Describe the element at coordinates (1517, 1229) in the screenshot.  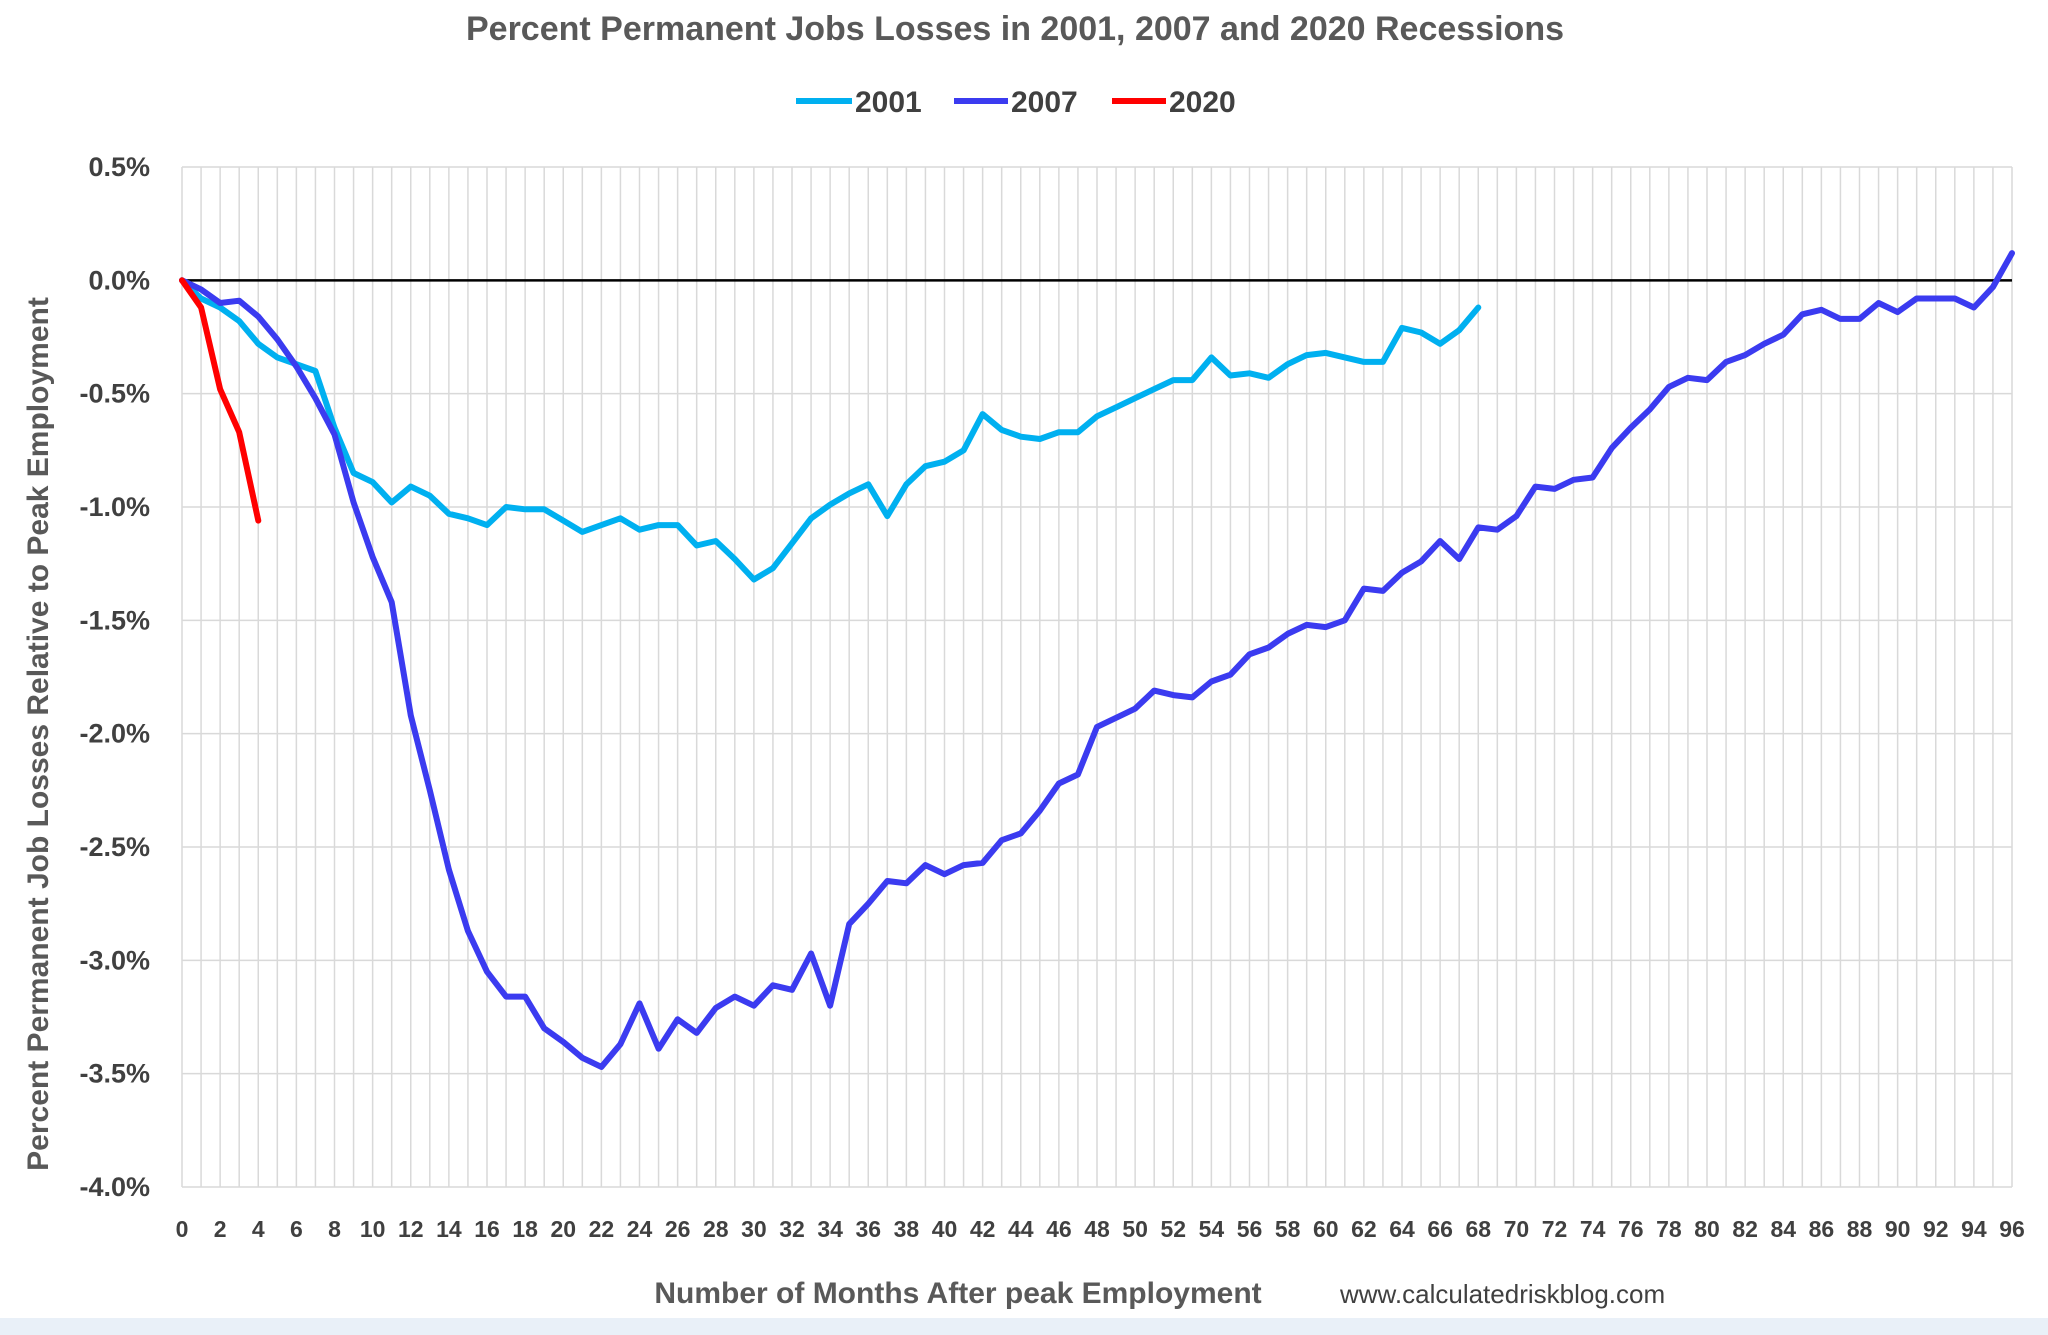
I see `x-tick-label: 70` at that location.